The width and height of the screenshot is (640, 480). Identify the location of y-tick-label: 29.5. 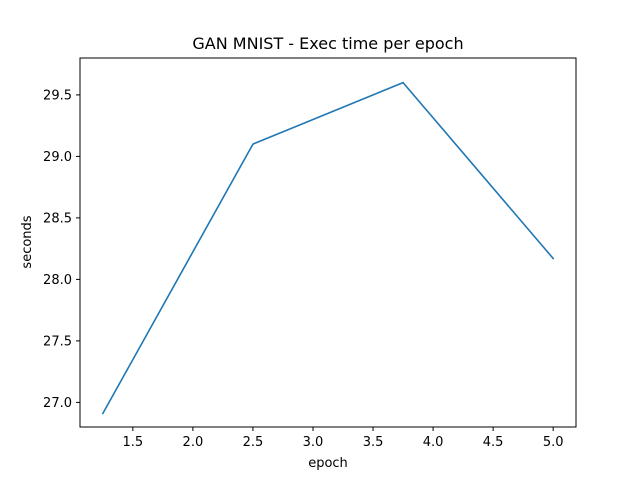
(57, 95).